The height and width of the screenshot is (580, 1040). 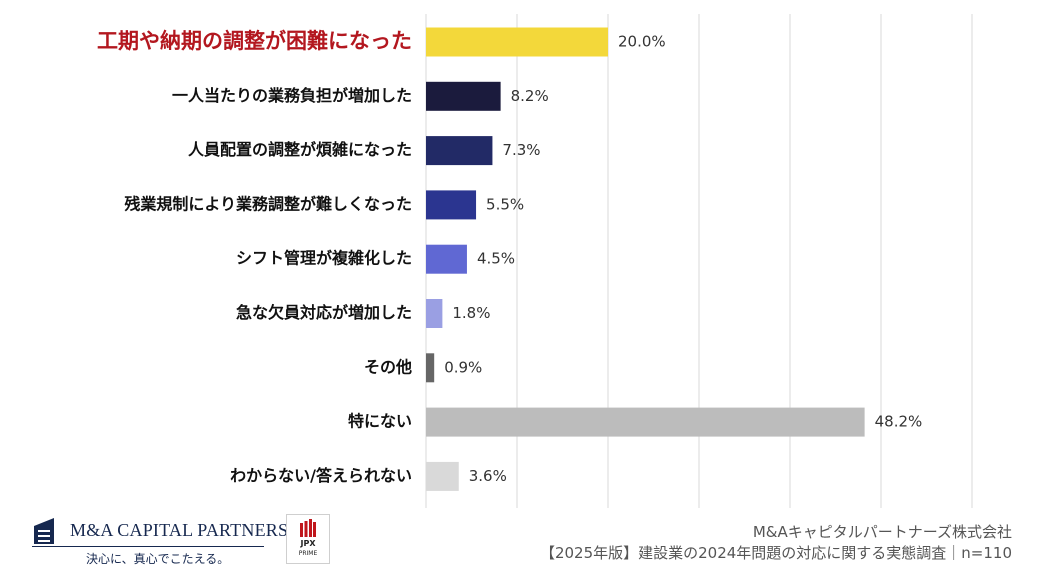 What do you see at coordinates (899, 422) in the screenshot?
I see `data-label: 48.2%` at bounding box center [899, 422].